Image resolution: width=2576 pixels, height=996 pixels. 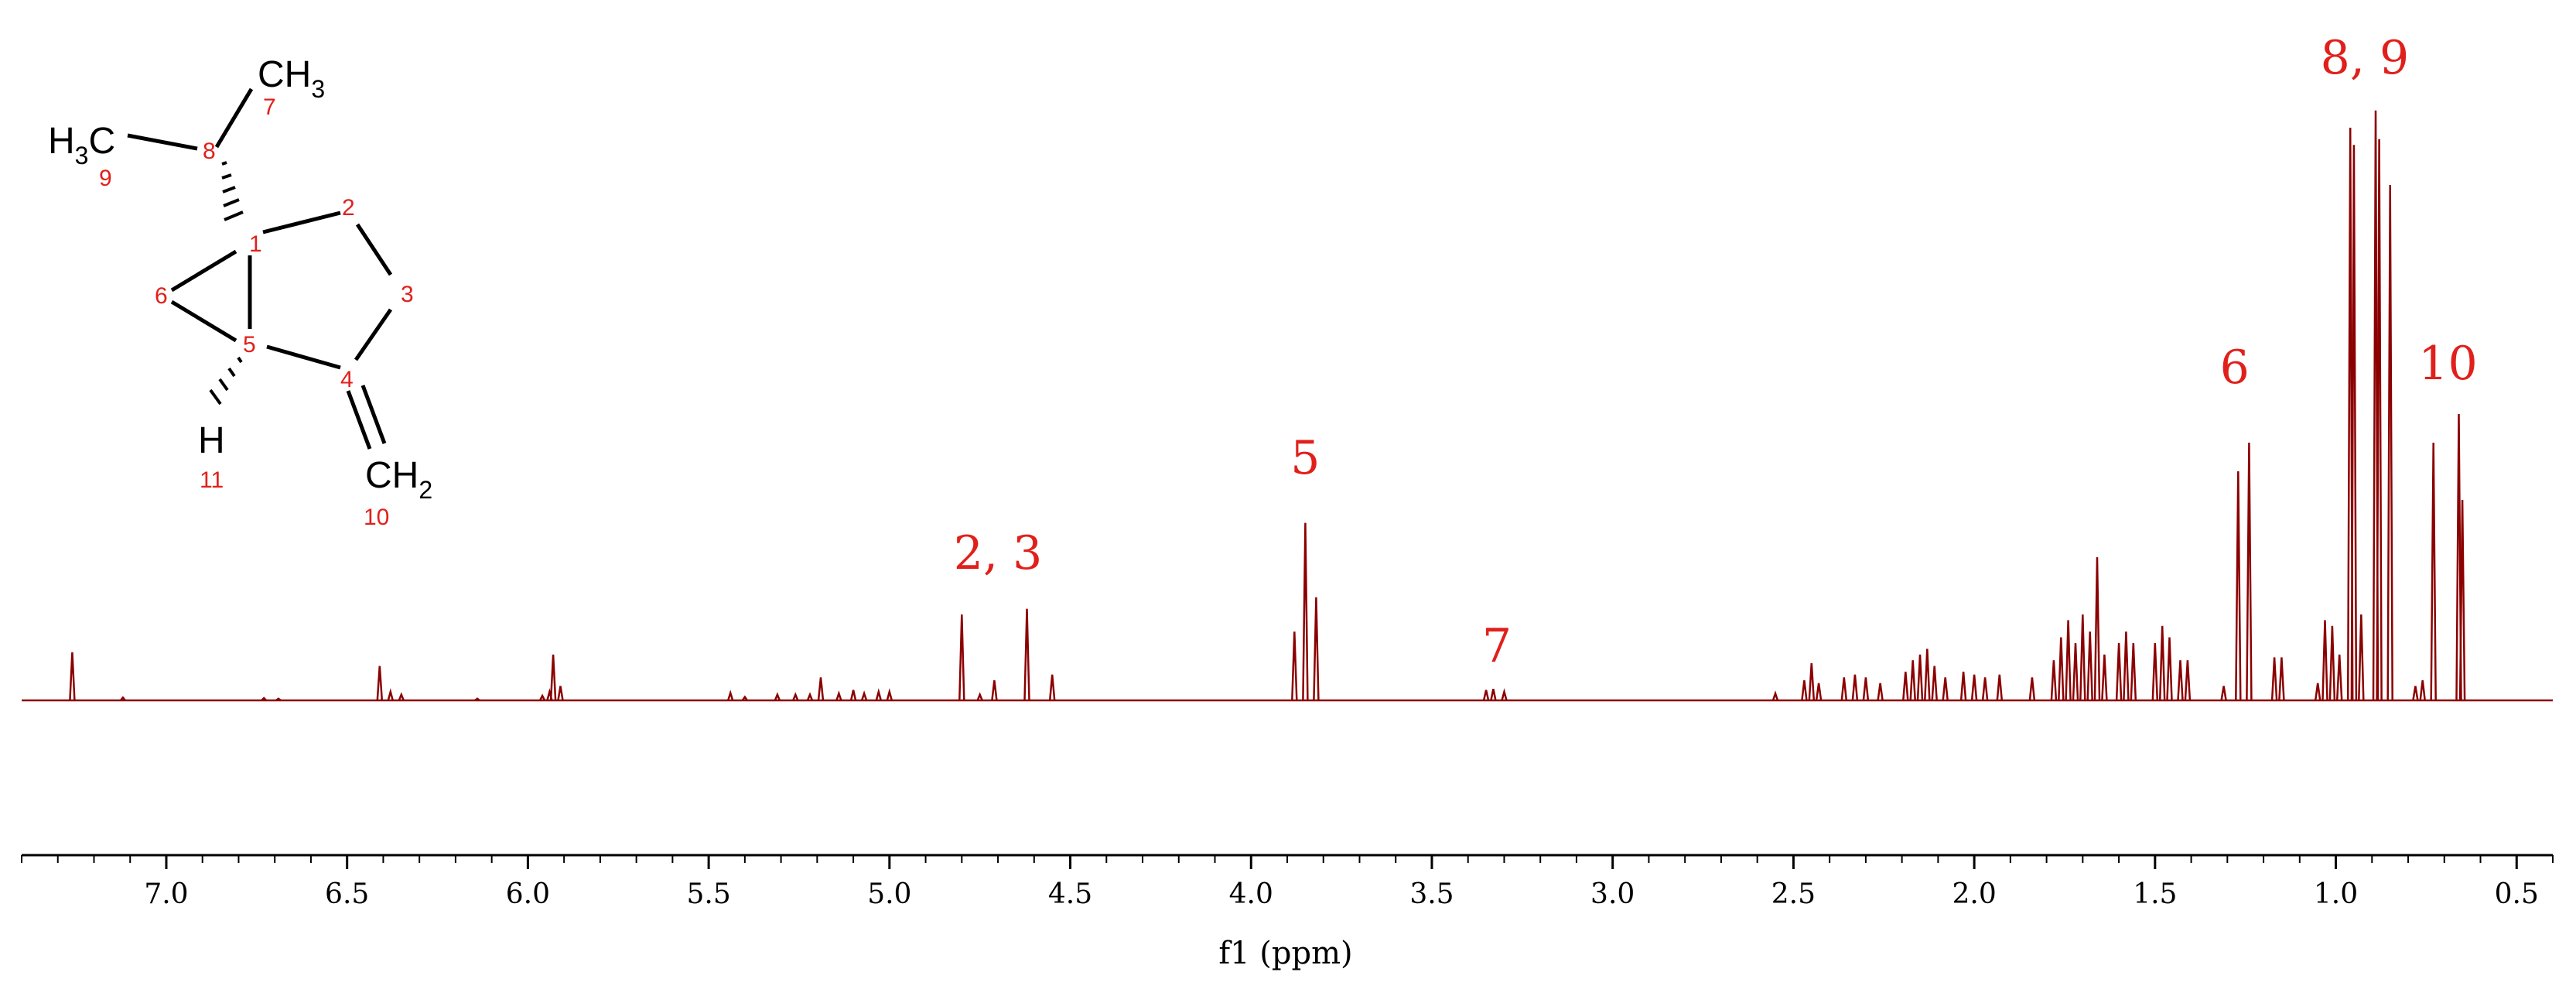 I want to click on ch2-label: CH2, so click(x=398, y=479).